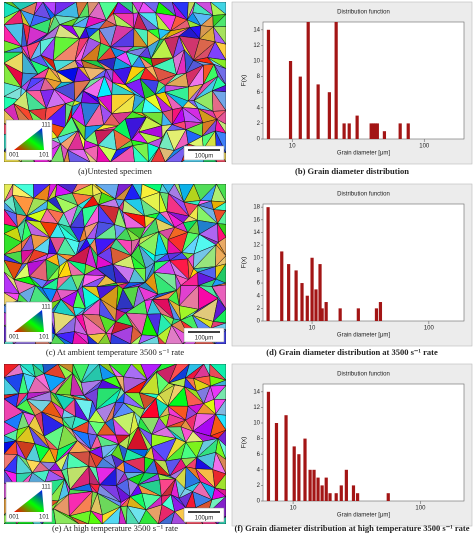 The height and width of the screenshot is (535, 474). Describe the element at coordinates (363, 262) in the screenshot. I see `plot-area` at that location.